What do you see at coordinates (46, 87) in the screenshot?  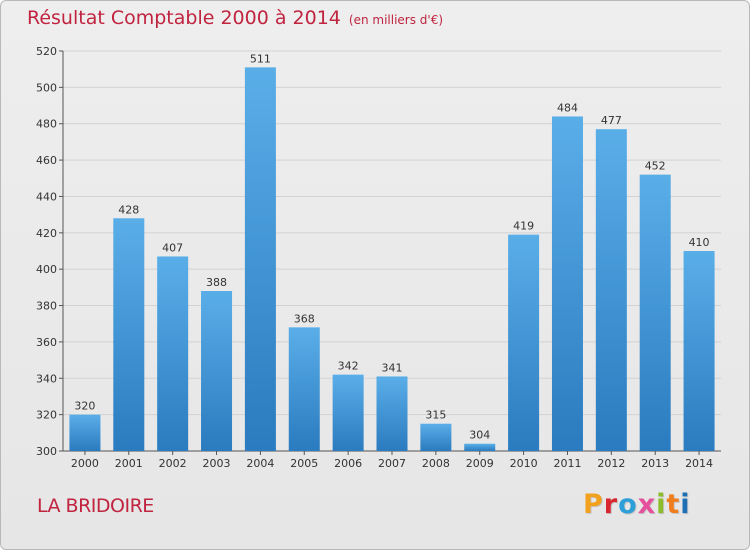 I see `y-tick-label: 500` at bounding box center [46, 87].